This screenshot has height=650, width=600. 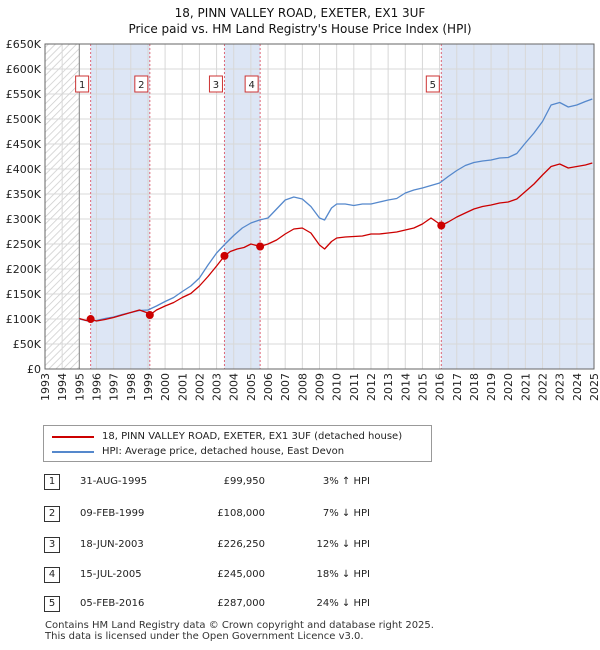 I want to click on sale-number-badge: 1, so click(x=52, y=482).